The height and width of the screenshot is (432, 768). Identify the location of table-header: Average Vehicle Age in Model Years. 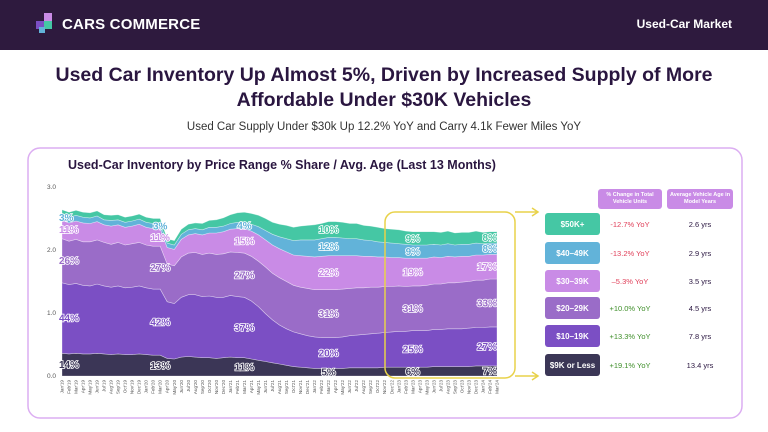
(700, 198).